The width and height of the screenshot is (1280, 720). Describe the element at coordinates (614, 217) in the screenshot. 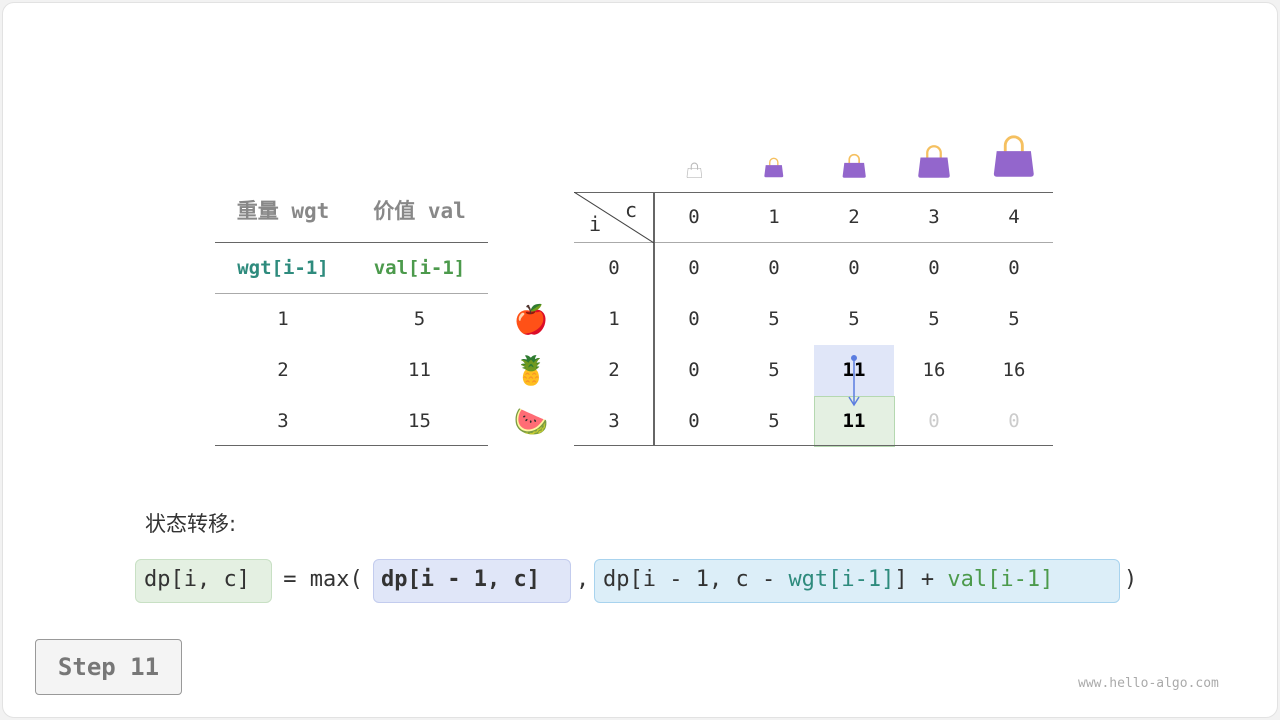

I see `corner-diagonal` at that location.